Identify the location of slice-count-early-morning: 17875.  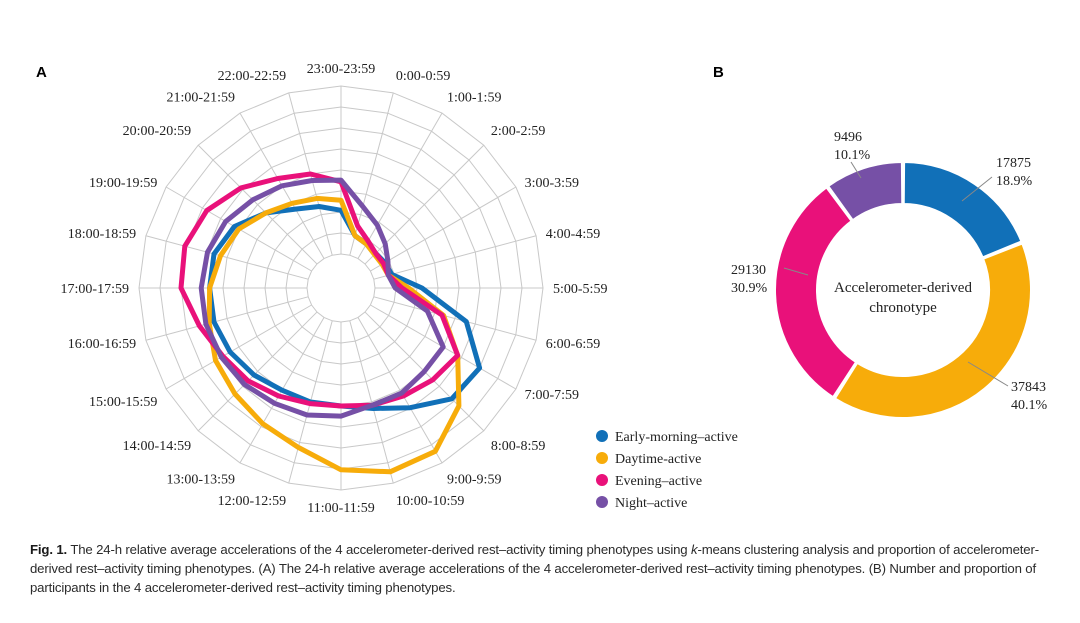
(1013, 163).